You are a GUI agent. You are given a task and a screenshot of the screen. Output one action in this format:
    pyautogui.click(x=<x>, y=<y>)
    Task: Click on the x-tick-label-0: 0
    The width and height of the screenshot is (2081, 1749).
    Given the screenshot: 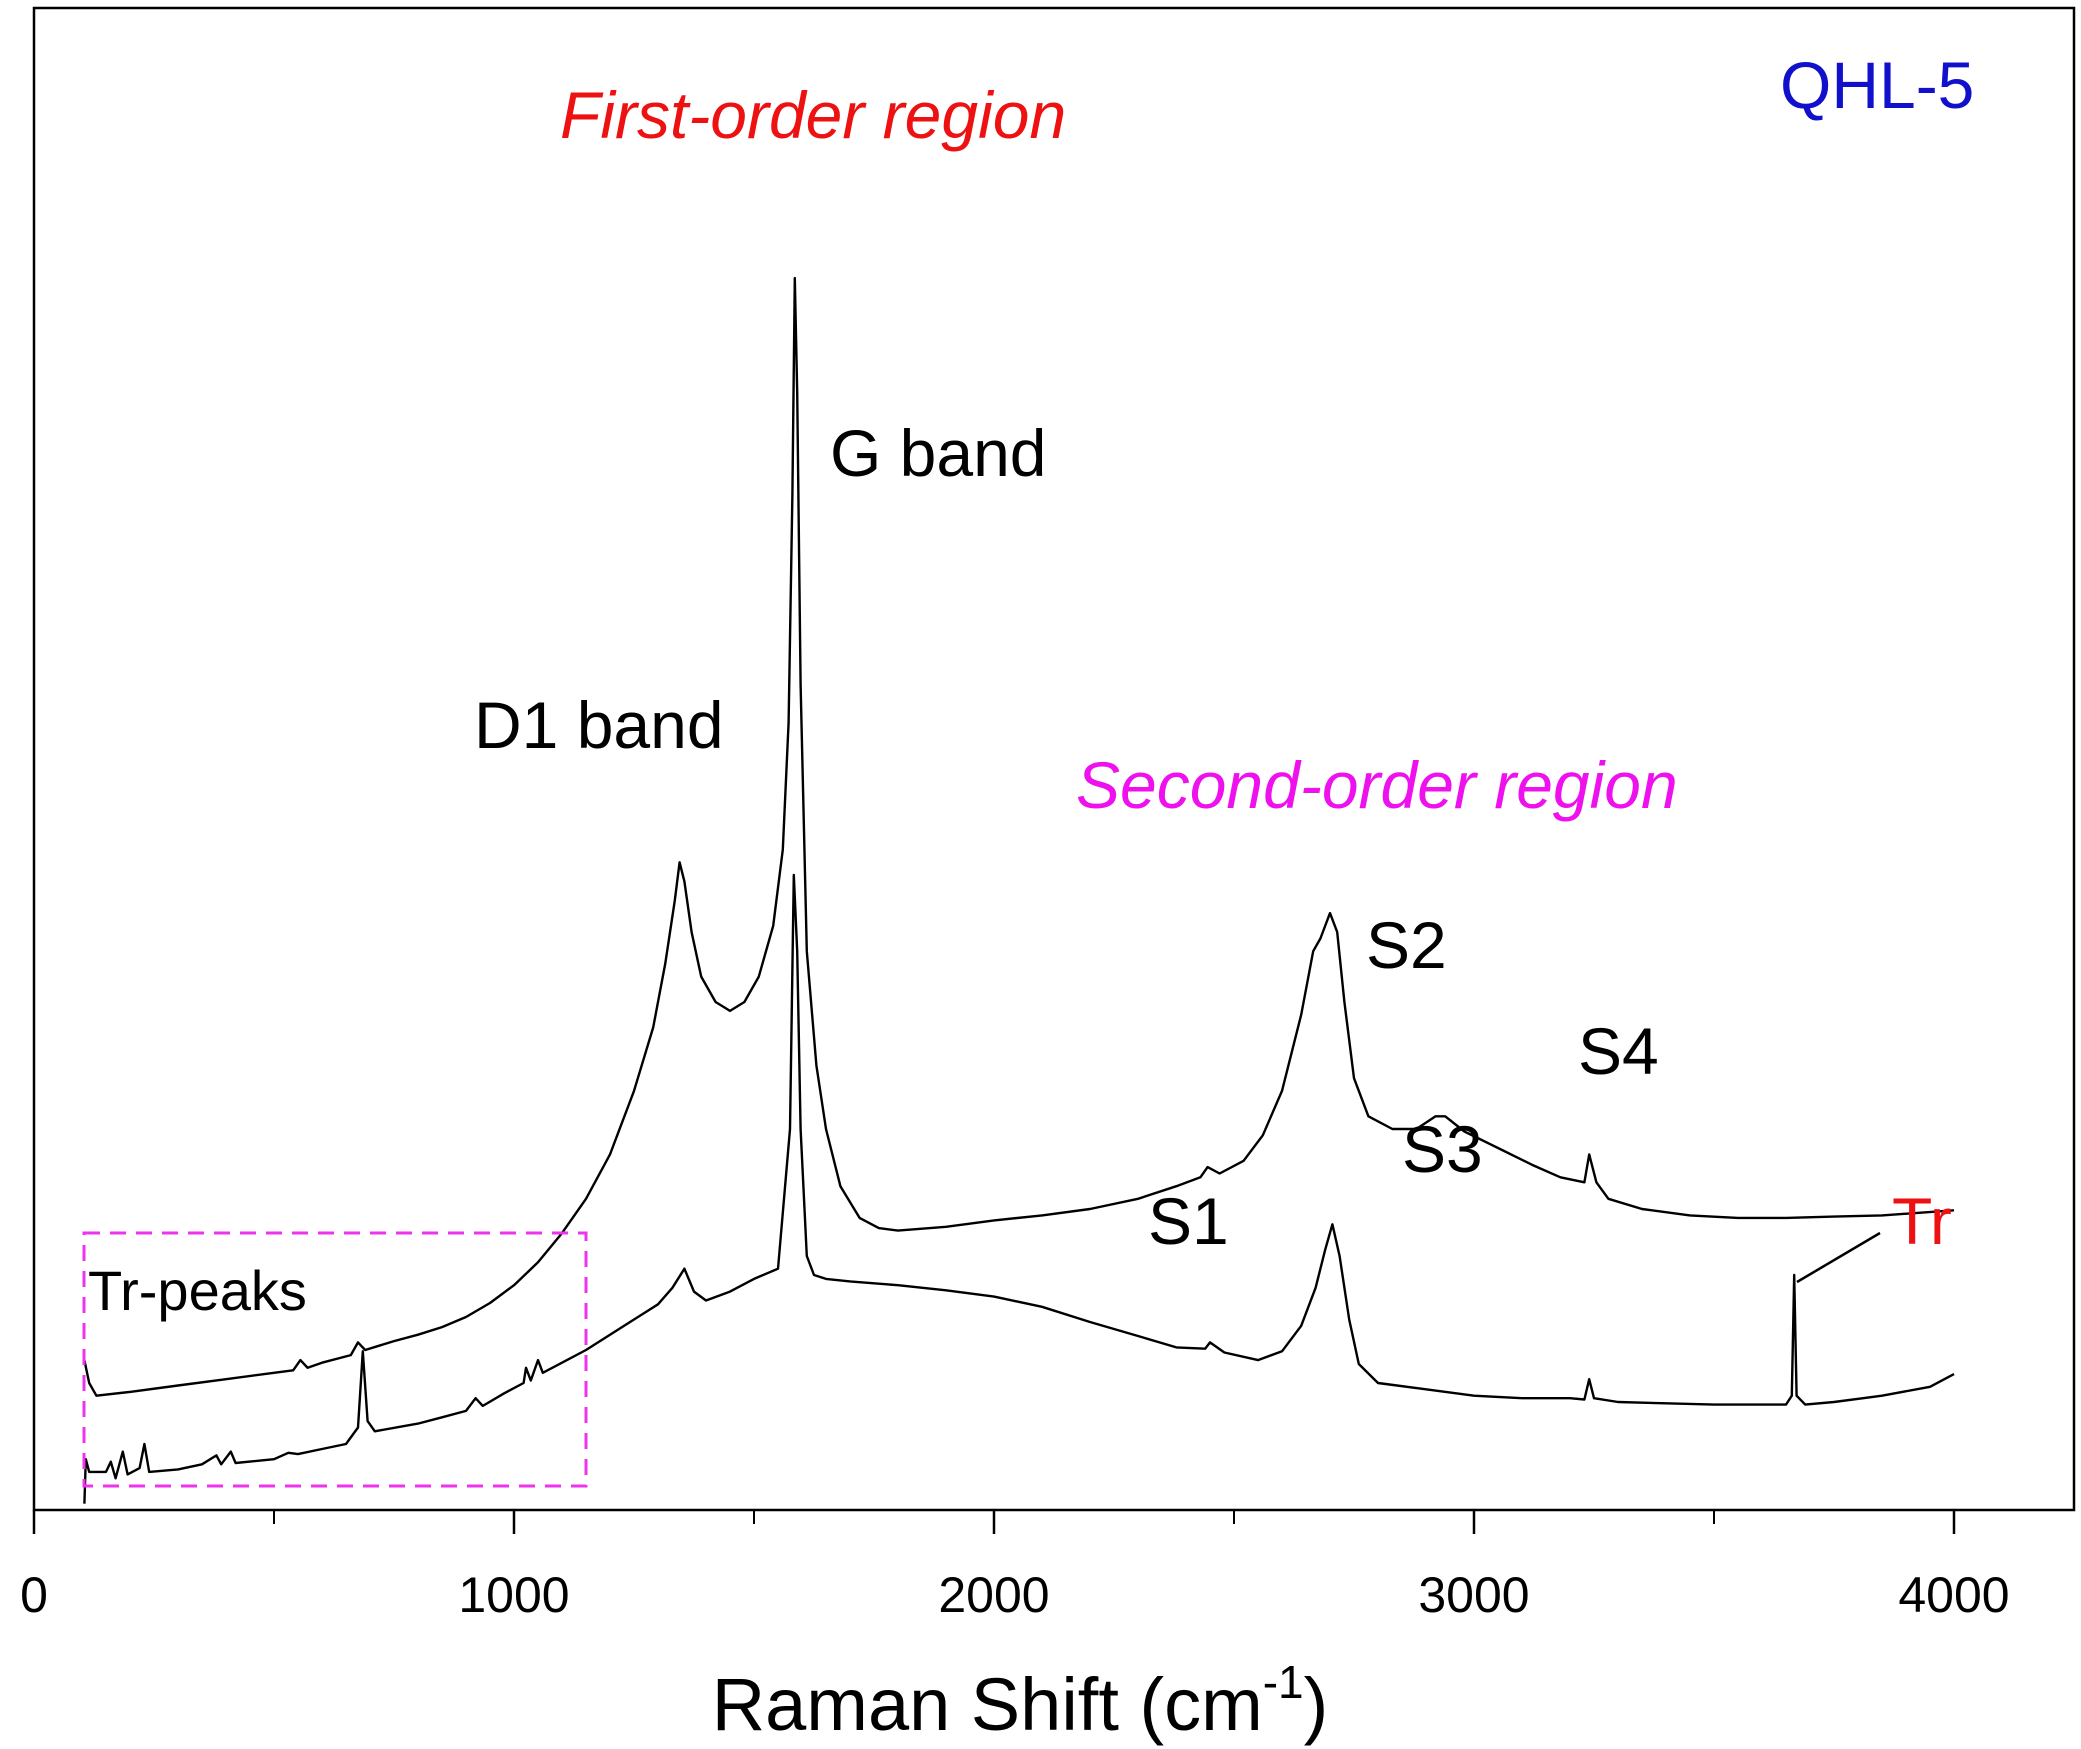 What is the action you would take?
    pyautogui.click(x=34, y=1595)
    